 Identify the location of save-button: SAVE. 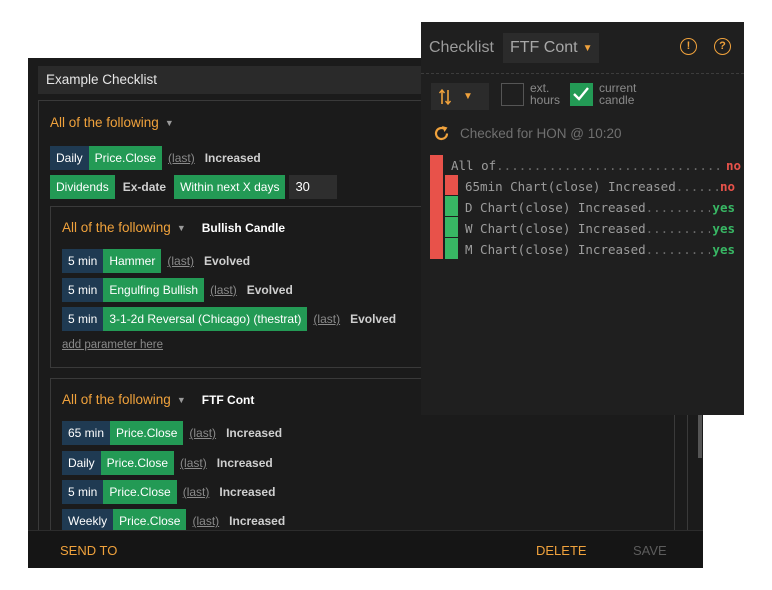
(650, 550).